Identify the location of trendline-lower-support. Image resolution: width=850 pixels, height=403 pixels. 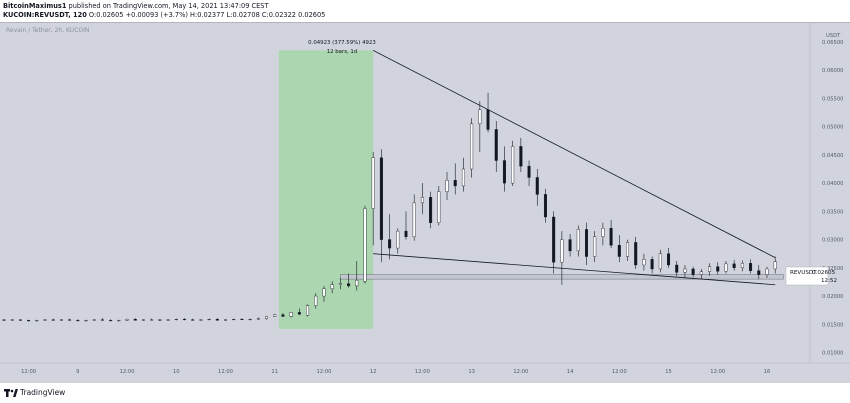
(574, 269).